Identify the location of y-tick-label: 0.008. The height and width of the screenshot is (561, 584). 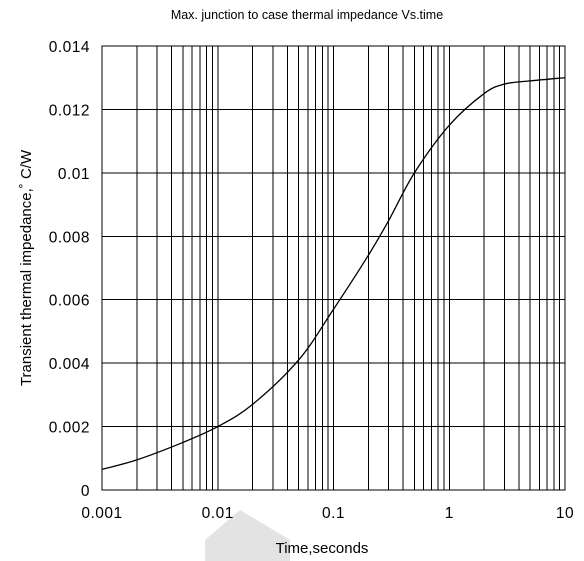
(69, 237).